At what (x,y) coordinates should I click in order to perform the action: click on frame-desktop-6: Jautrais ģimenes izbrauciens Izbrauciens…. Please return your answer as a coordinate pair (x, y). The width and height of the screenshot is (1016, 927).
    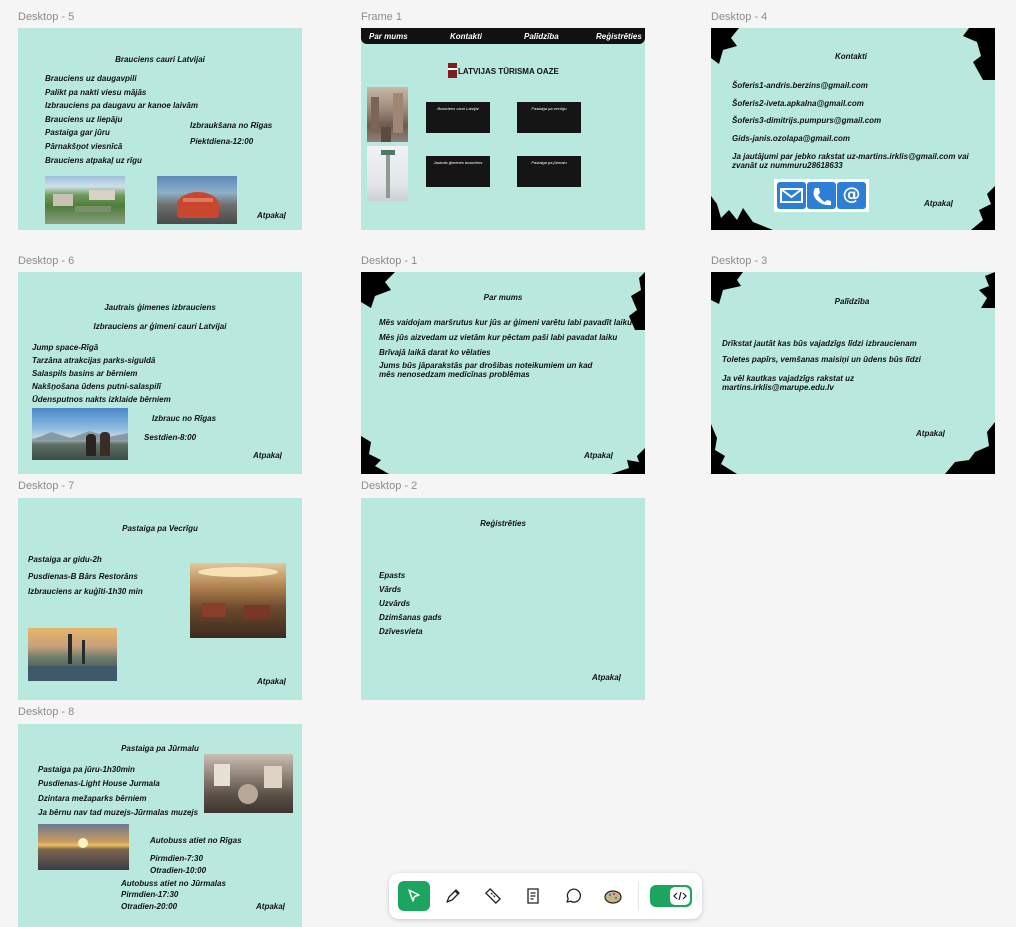
    Looking at the image, I should click on (160, 373).